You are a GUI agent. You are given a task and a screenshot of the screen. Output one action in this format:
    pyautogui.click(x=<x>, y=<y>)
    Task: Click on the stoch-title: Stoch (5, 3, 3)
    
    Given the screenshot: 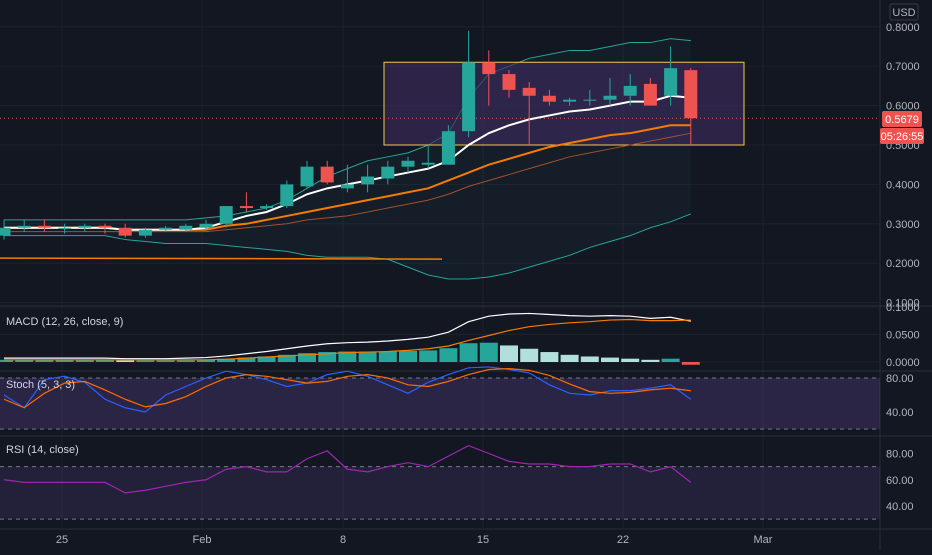 What is the action you would take?
    pyautogui.click(x=40, y=385)
    